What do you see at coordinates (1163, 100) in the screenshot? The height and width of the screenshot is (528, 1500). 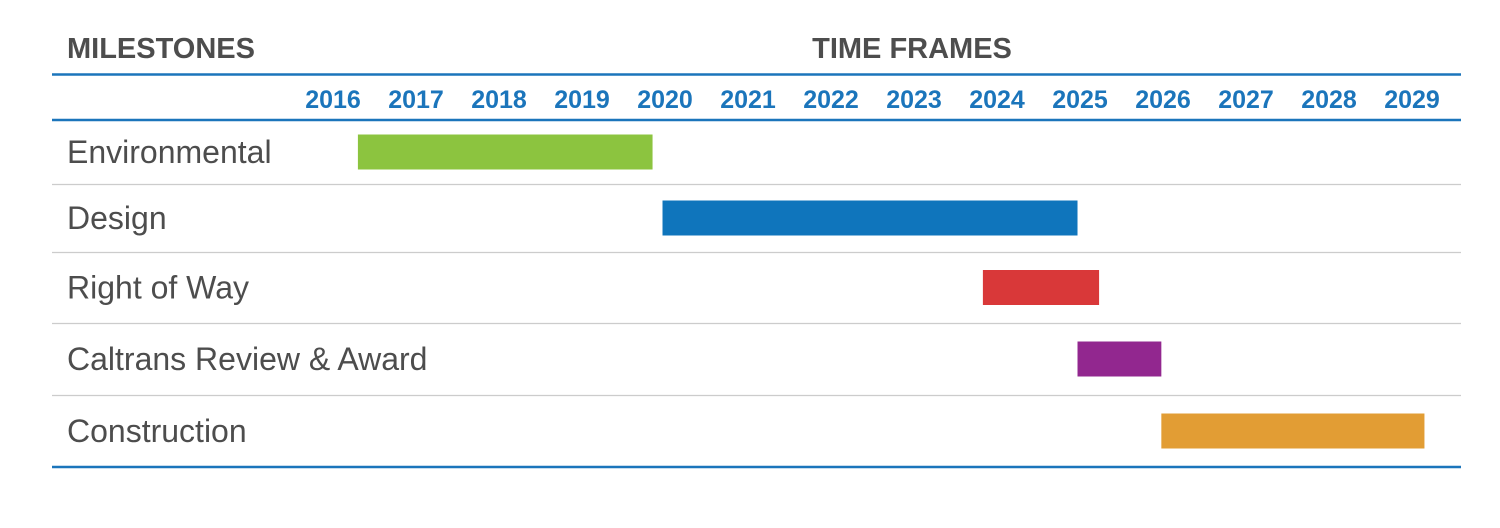 I see `year-tick-2026: 2026` at bounding box center [1163, 100].